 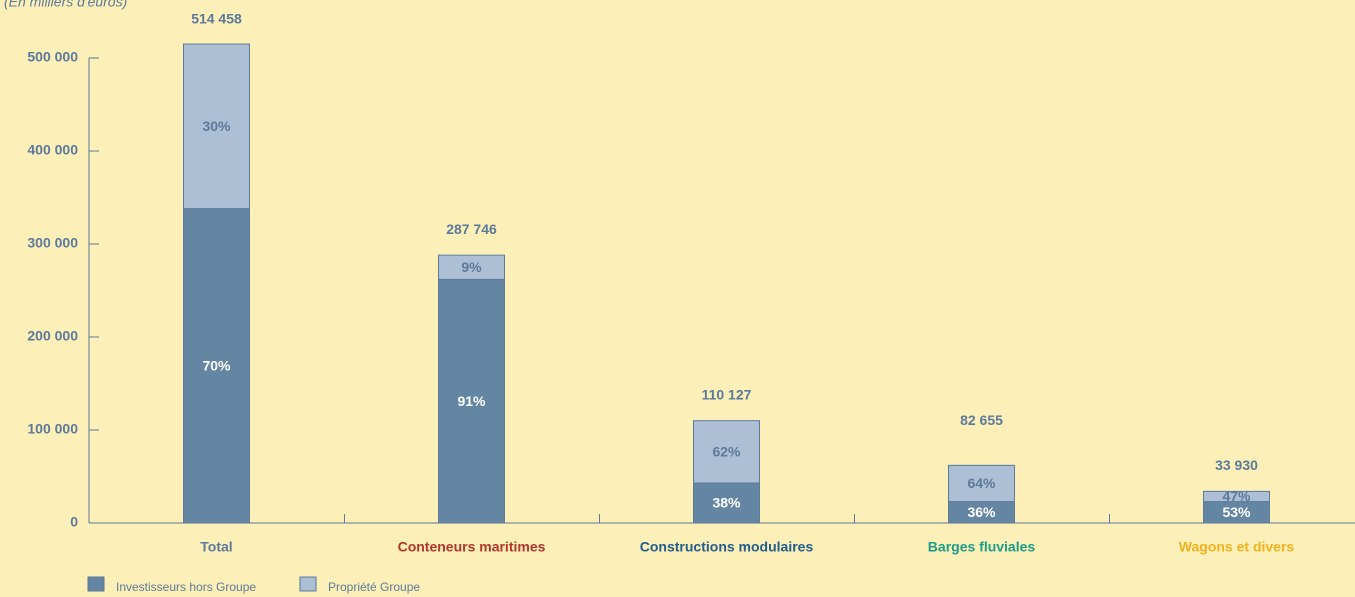 I want to click on y-tick-label: 100 000, so click(x=52, y=429).